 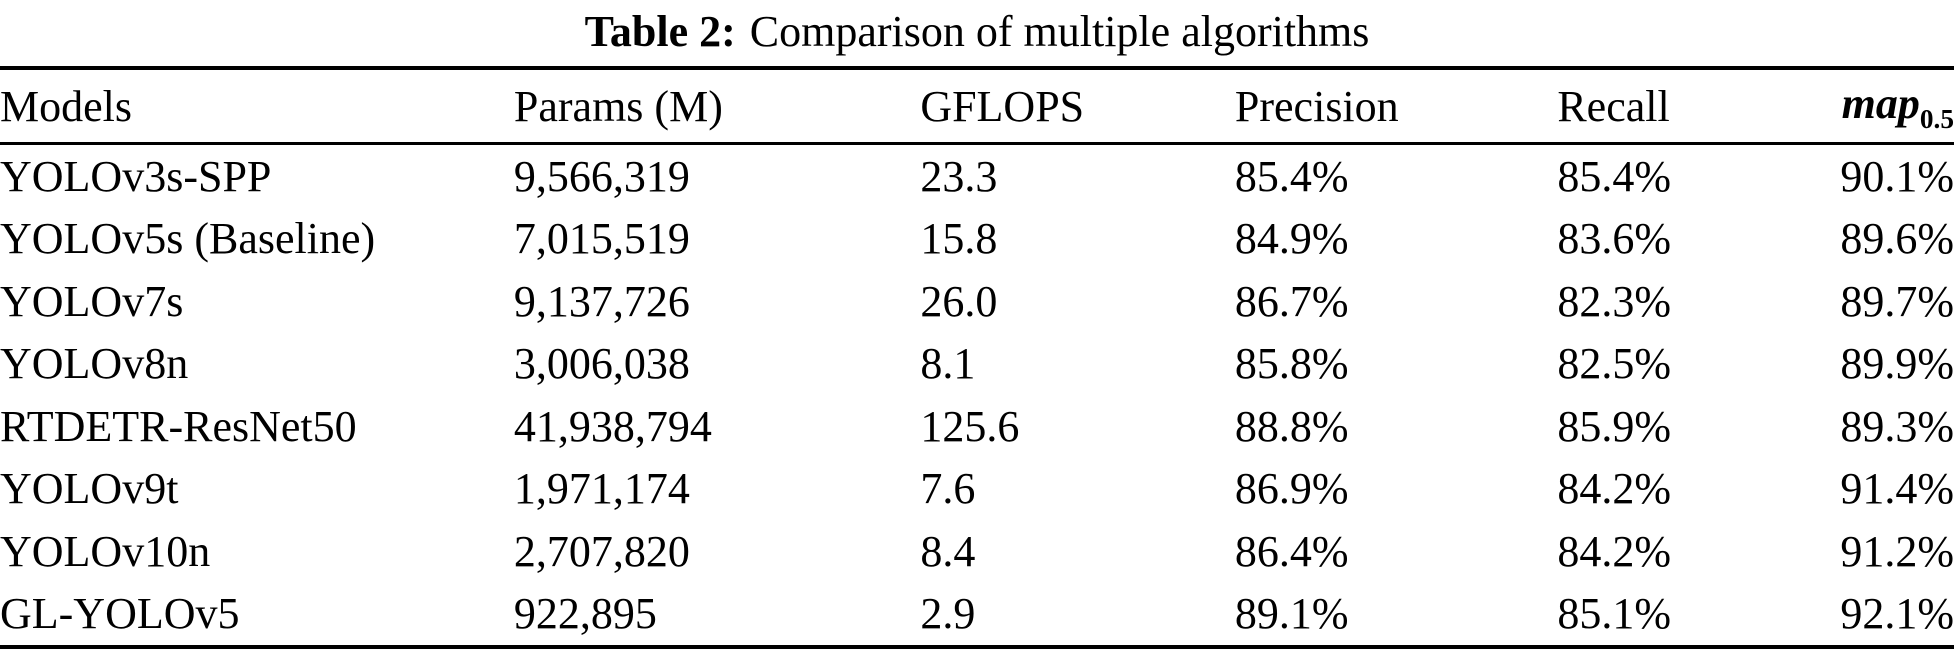 I want to click on cell-precision: 86.4%, so click(x=1291, y=551).